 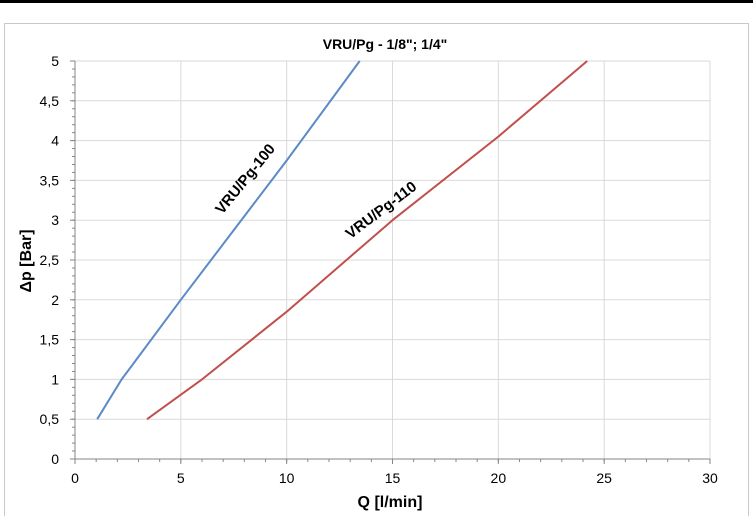 I want to click on y-tick-label: 2, so click(x=55, y=300).